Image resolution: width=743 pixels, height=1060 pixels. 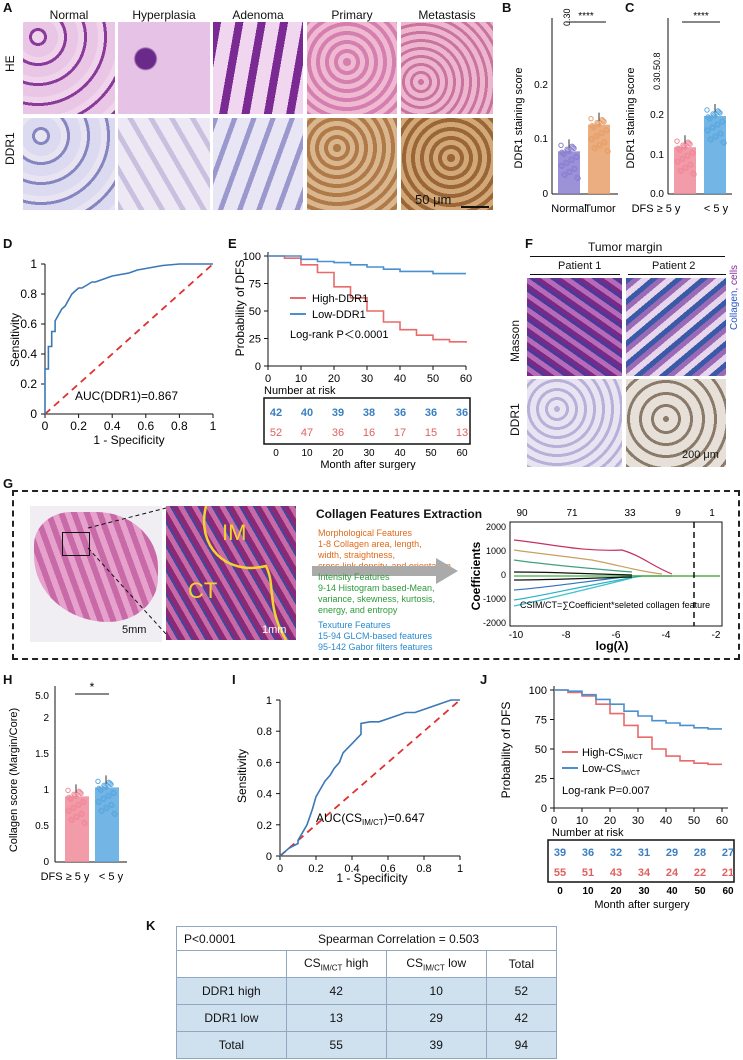 I want to click on f-patient-2: Patient 2, so click(x=674, y=266).